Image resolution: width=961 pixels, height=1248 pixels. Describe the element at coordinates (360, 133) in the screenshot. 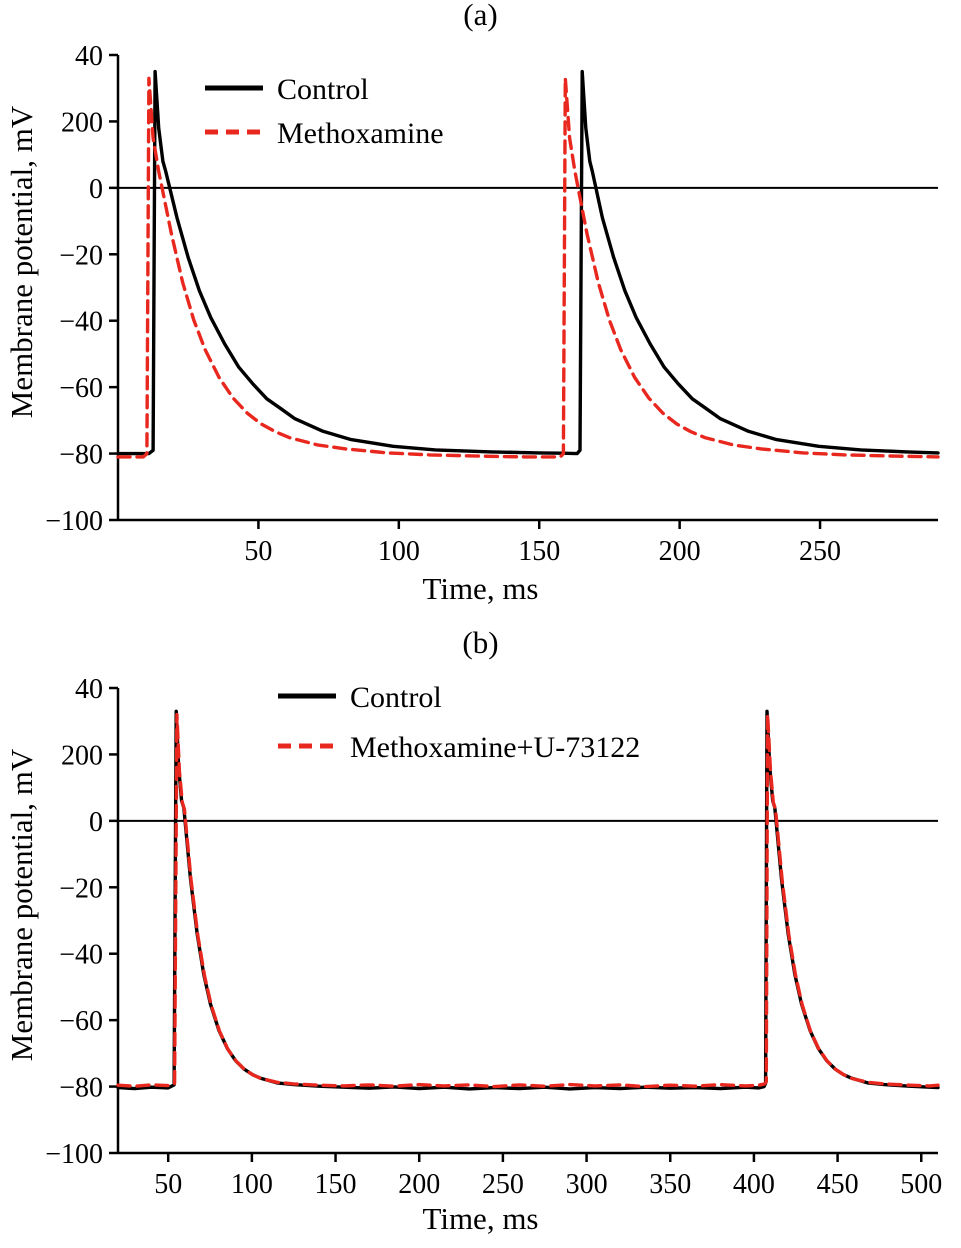

I see `legend-label: Methoxamine` at that location.